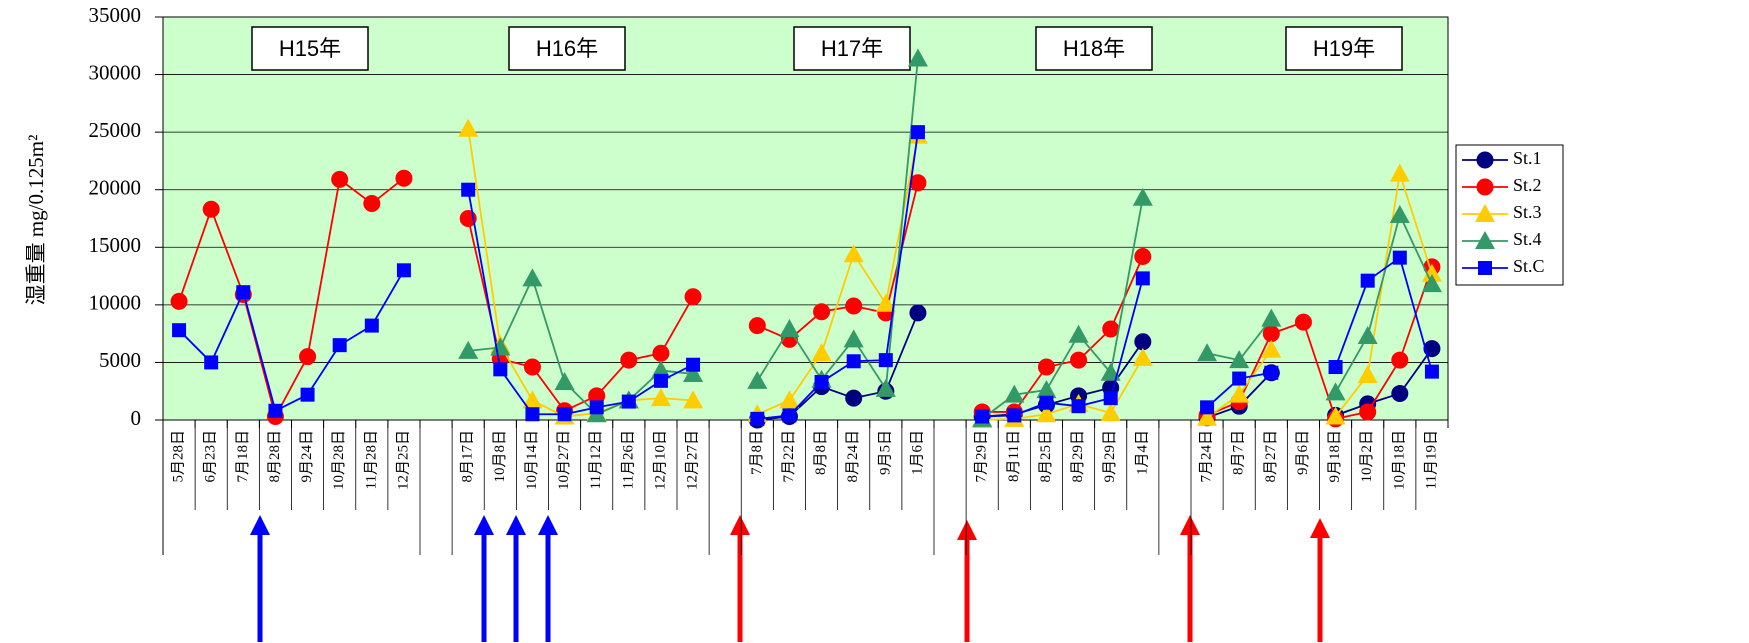  I want to click on x-tick-label: 8月27日, so click(1271, 456).